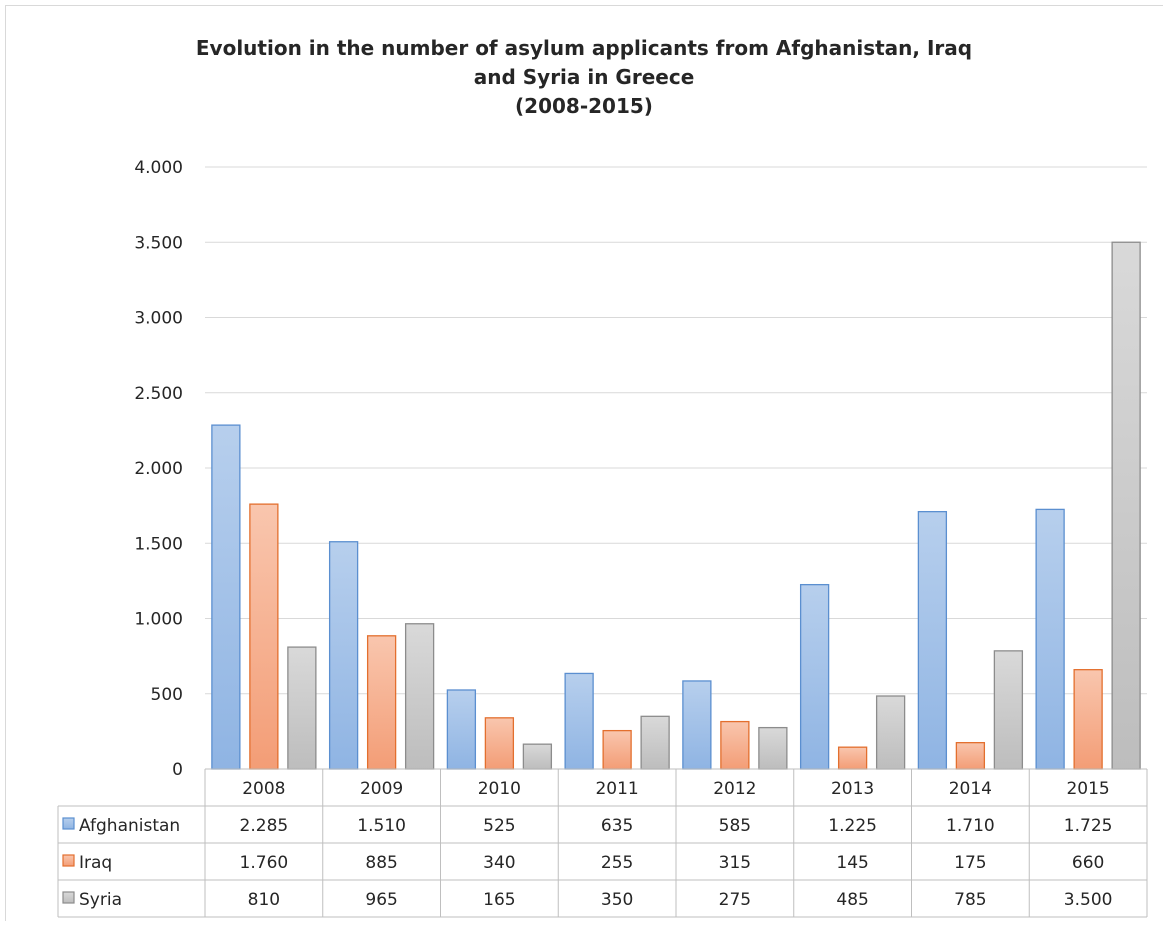  I want to click on table-value-iraq: 145, so click(852, 863).